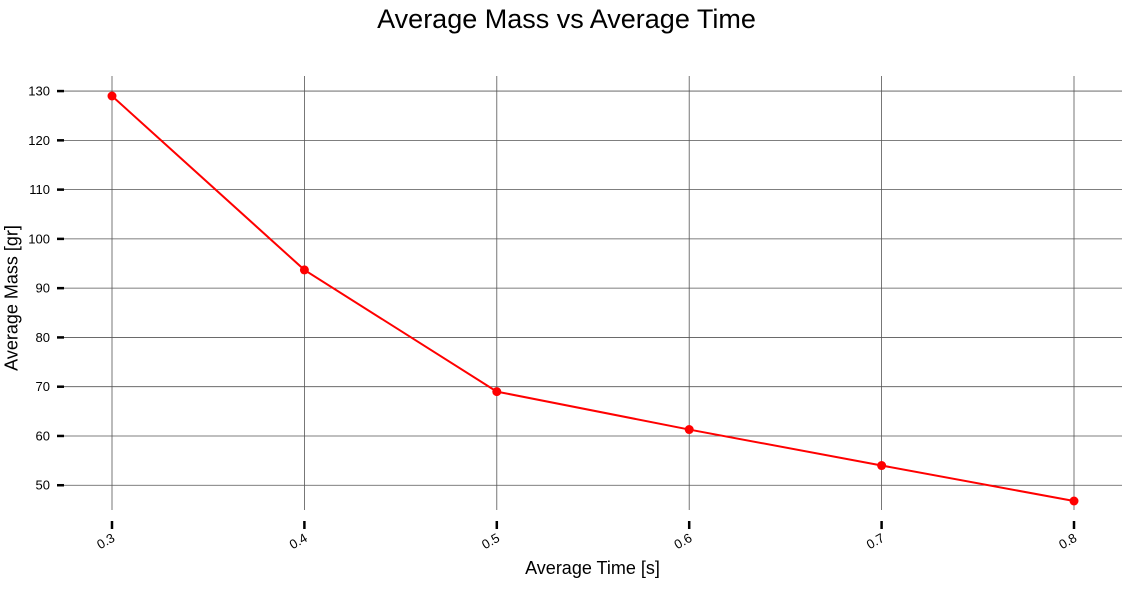 This screenshot has width=1133, height=598. What do you see at coordinates (43, 288) in the screenshot?
I see `y-tick-label: 90` at bounding box center [43, 288].